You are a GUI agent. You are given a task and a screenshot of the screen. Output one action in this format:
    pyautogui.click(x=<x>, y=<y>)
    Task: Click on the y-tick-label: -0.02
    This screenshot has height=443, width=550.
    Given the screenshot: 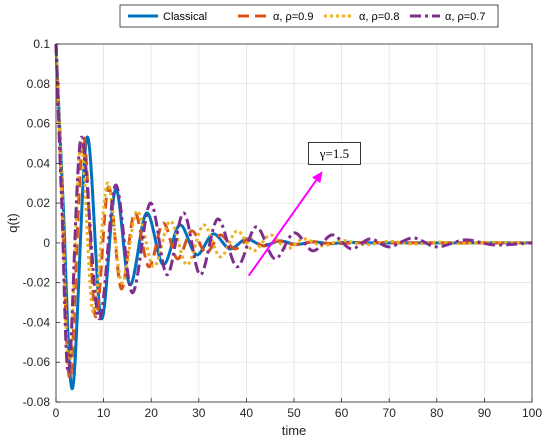 What is the action you would take?
    pyautogui.click(x=37, y=283)
    